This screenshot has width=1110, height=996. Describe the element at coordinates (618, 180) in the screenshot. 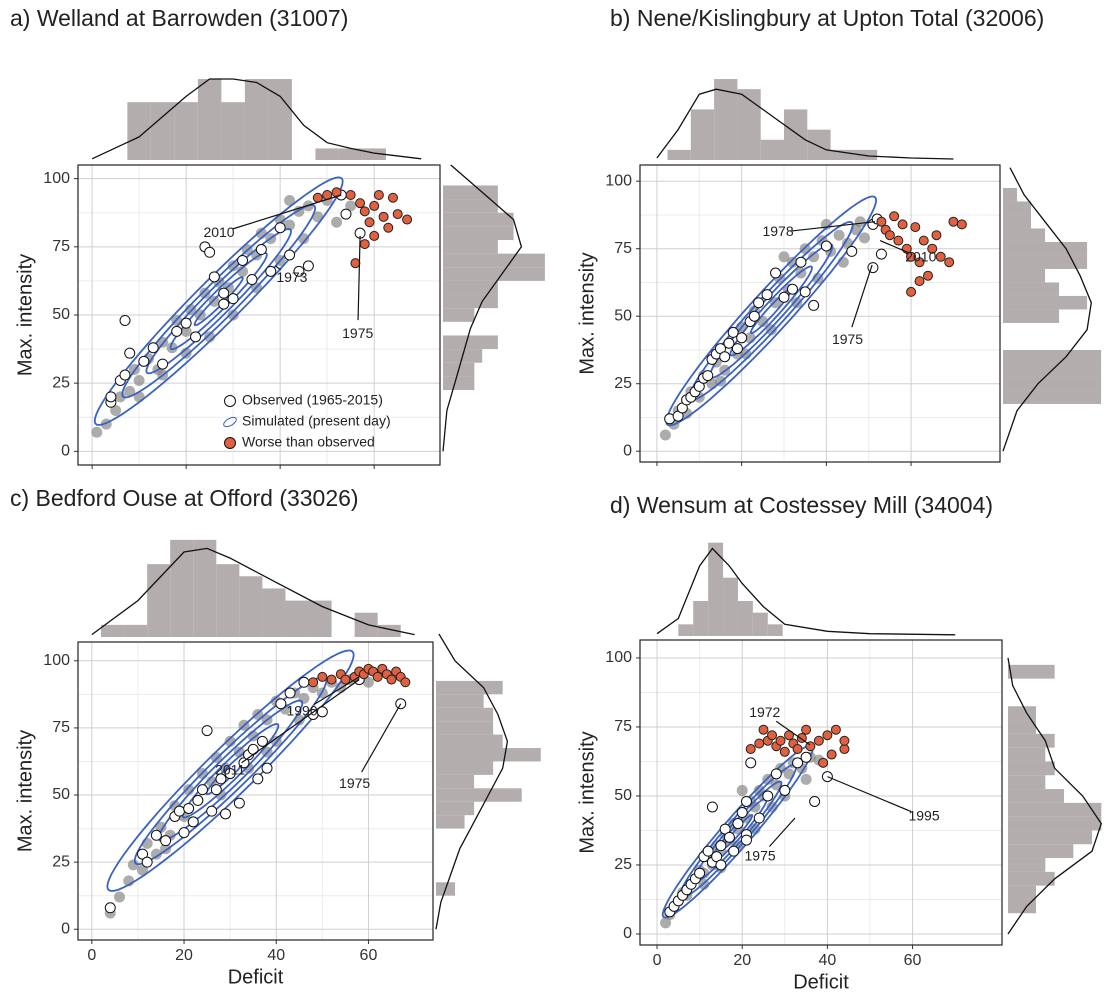

I see `y-tick-label: 100` at that location.